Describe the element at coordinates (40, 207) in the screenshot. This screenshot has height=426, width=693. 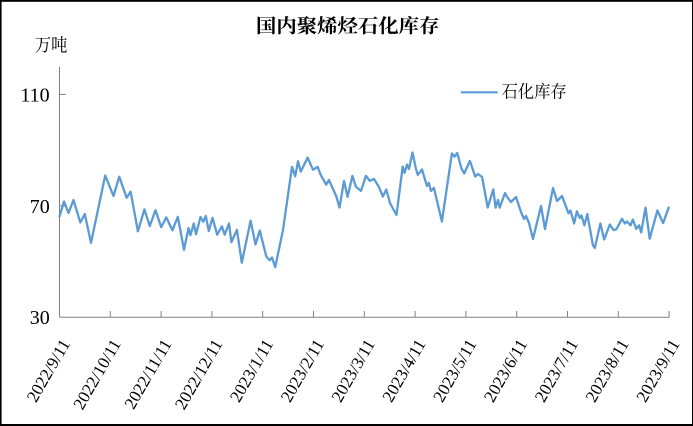
I see `svg-text: 70` at that location.